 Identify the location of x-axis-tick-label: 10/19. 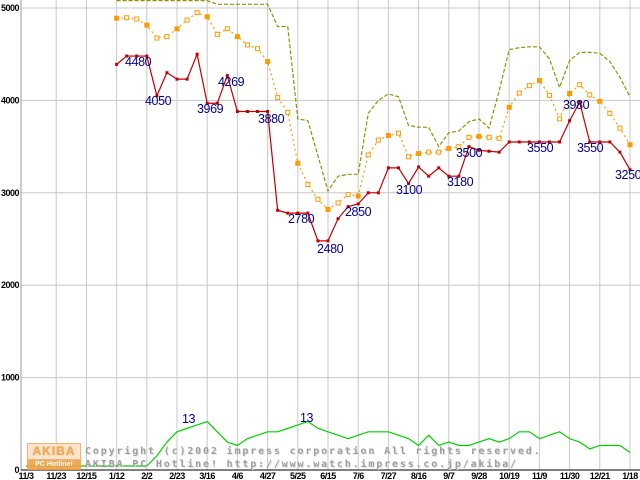
(509, 475).